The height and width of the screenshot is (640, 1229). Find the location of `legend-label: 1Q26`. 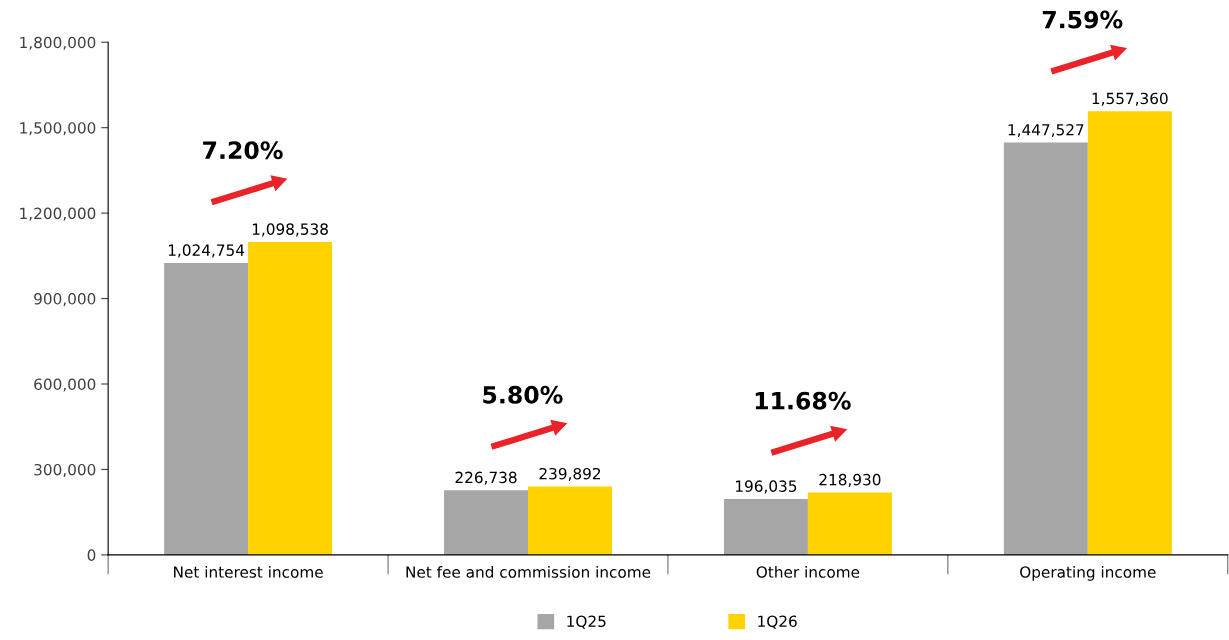

legend-label: 1Q26 is located at coordinates (777, 622).